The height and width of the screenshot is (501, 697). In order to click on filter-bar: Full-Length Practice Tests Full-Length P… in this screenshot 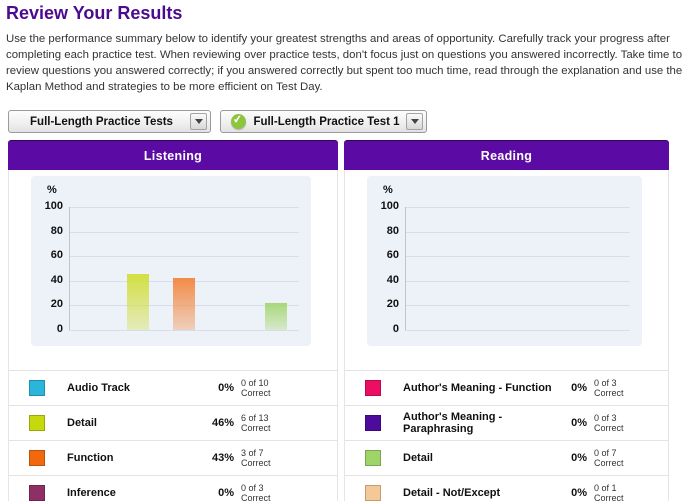, I will do `click(352, 121)`.